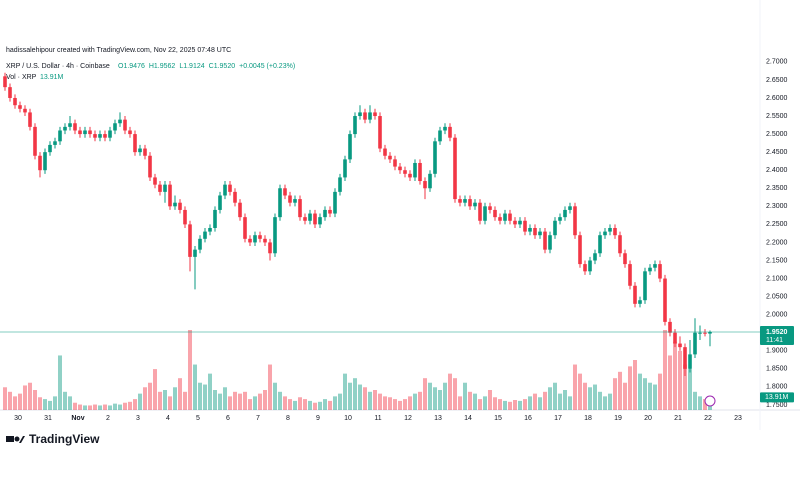 The width and height of the screenshot is (800, 500). I want to click on legend-value: +0.0045 (+0.23%), so click(267, 66).